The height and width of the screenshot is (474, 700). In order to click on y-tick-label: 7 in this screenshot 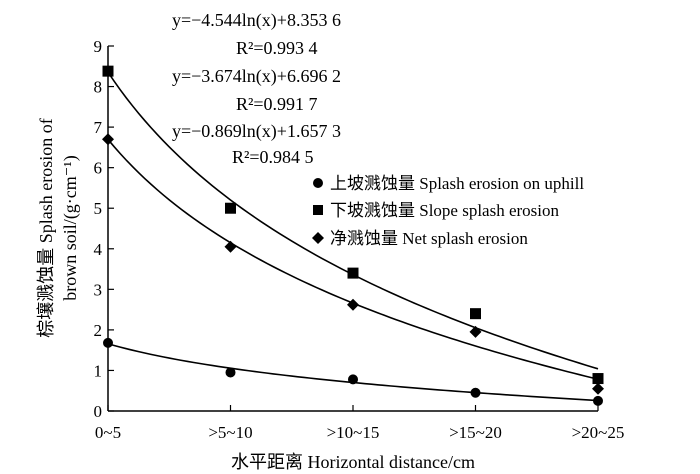, I will do `click(98, 127)`.